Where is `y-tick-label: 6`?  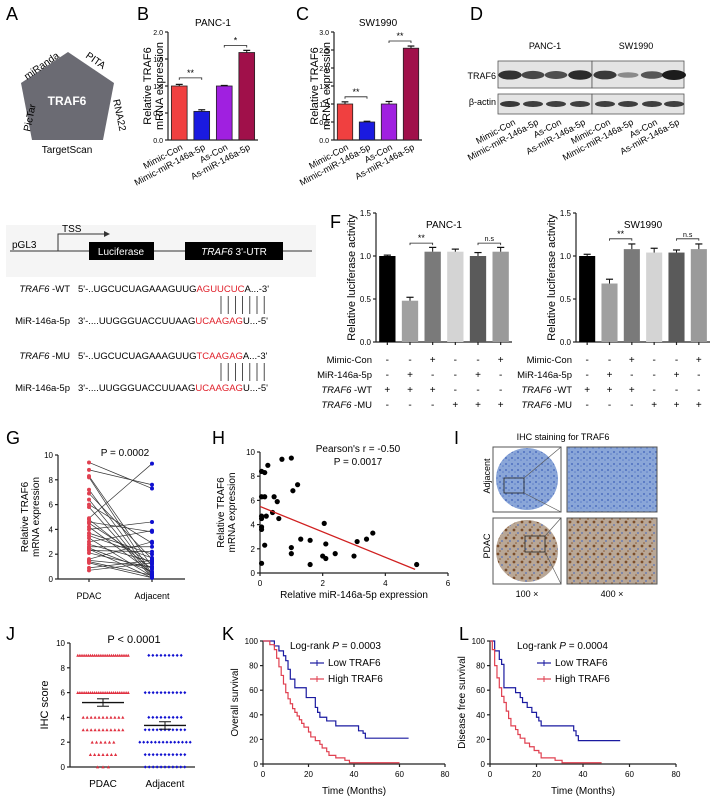 y-tick-label: 6 is located at coordinates (253, 500).